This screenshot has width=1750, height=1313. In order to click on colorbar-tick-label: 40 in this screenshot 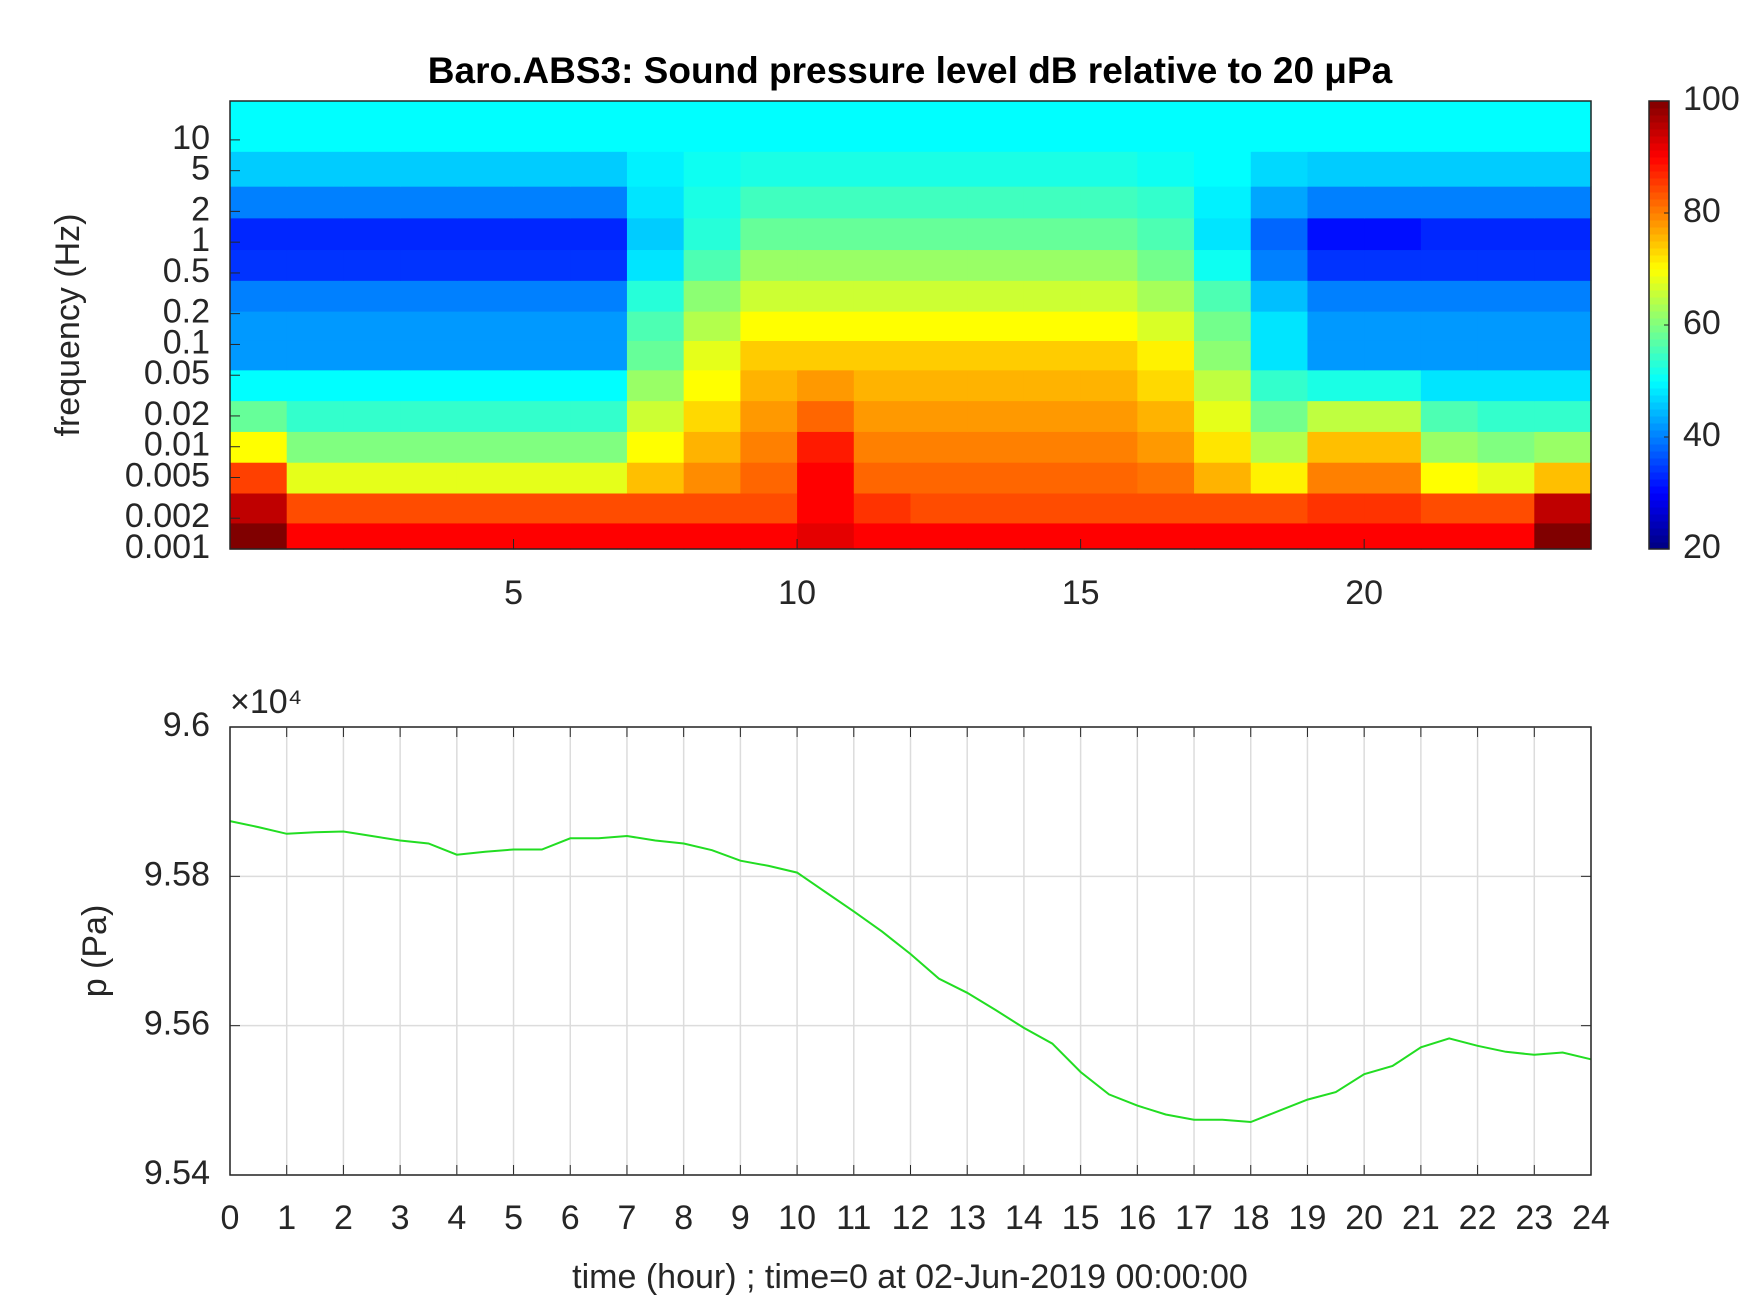, I will do `click(1702, 435)`.